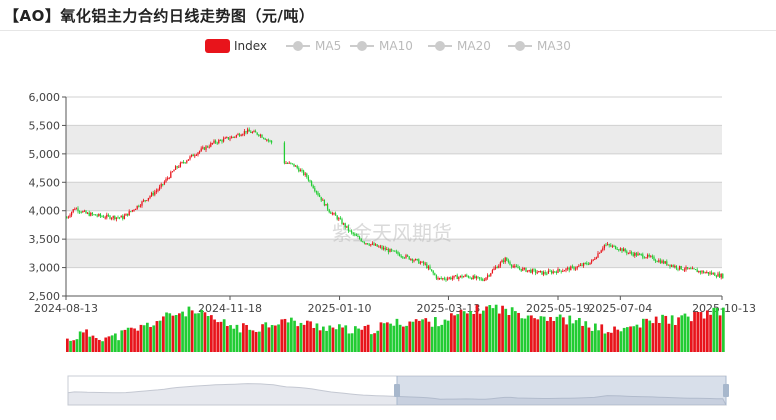 The image size is (776, 420). I want to click on legend-label-ma5: MA5, so click(328, 46).